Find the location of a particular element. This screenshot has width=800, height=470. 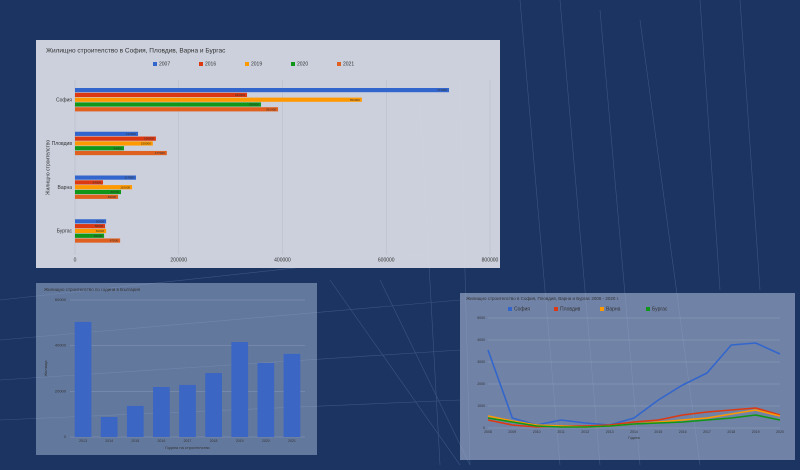

legend-label: Бургас is located at coordinates (660, 309).